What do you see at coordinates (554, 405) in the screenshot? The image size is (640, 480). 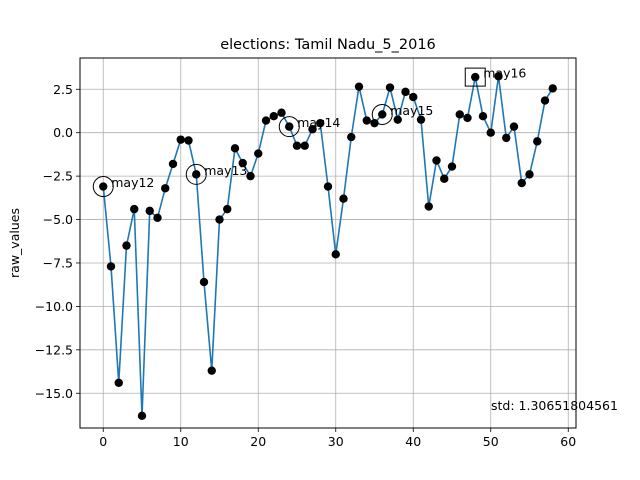 I see `std-annotation: std: 1.30651804561` at bounding box center [554, 405].